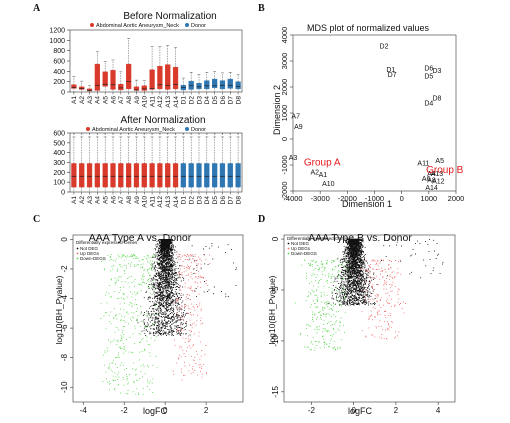  Describe the element at coordinates (37, 8) in the screenshot. I see `panel-letter-a: A` at that location.